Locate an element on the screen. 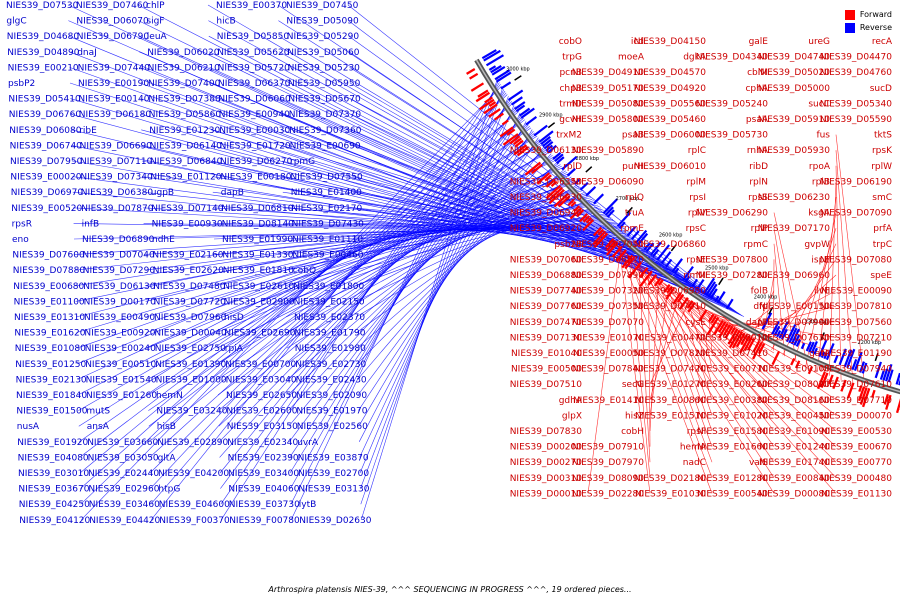 Image resolution: width=900 pixels, height=600 pixels. forward-gene-label: purH is located at coordinates (633, 167).